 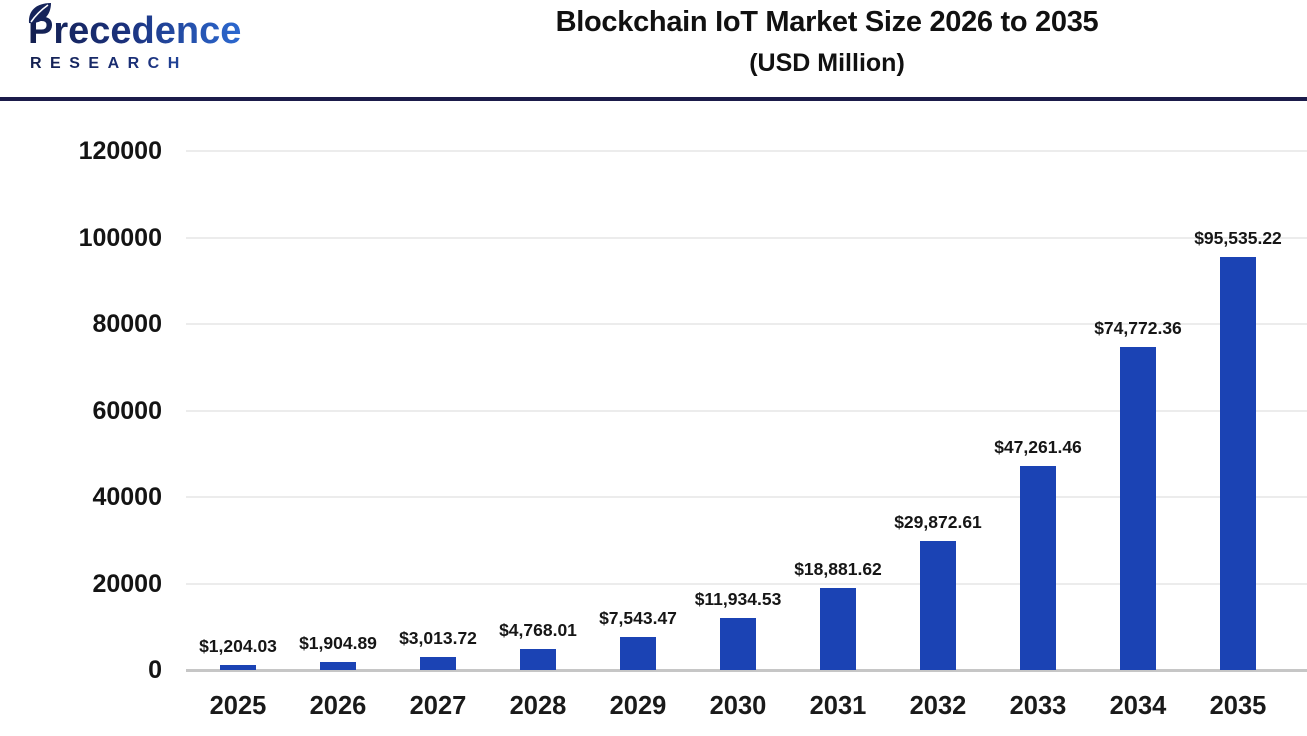 What do you see at coordinates (1238, 463) in the screenshot?
I see `bar-2035` at bounding box center [1238, 463].